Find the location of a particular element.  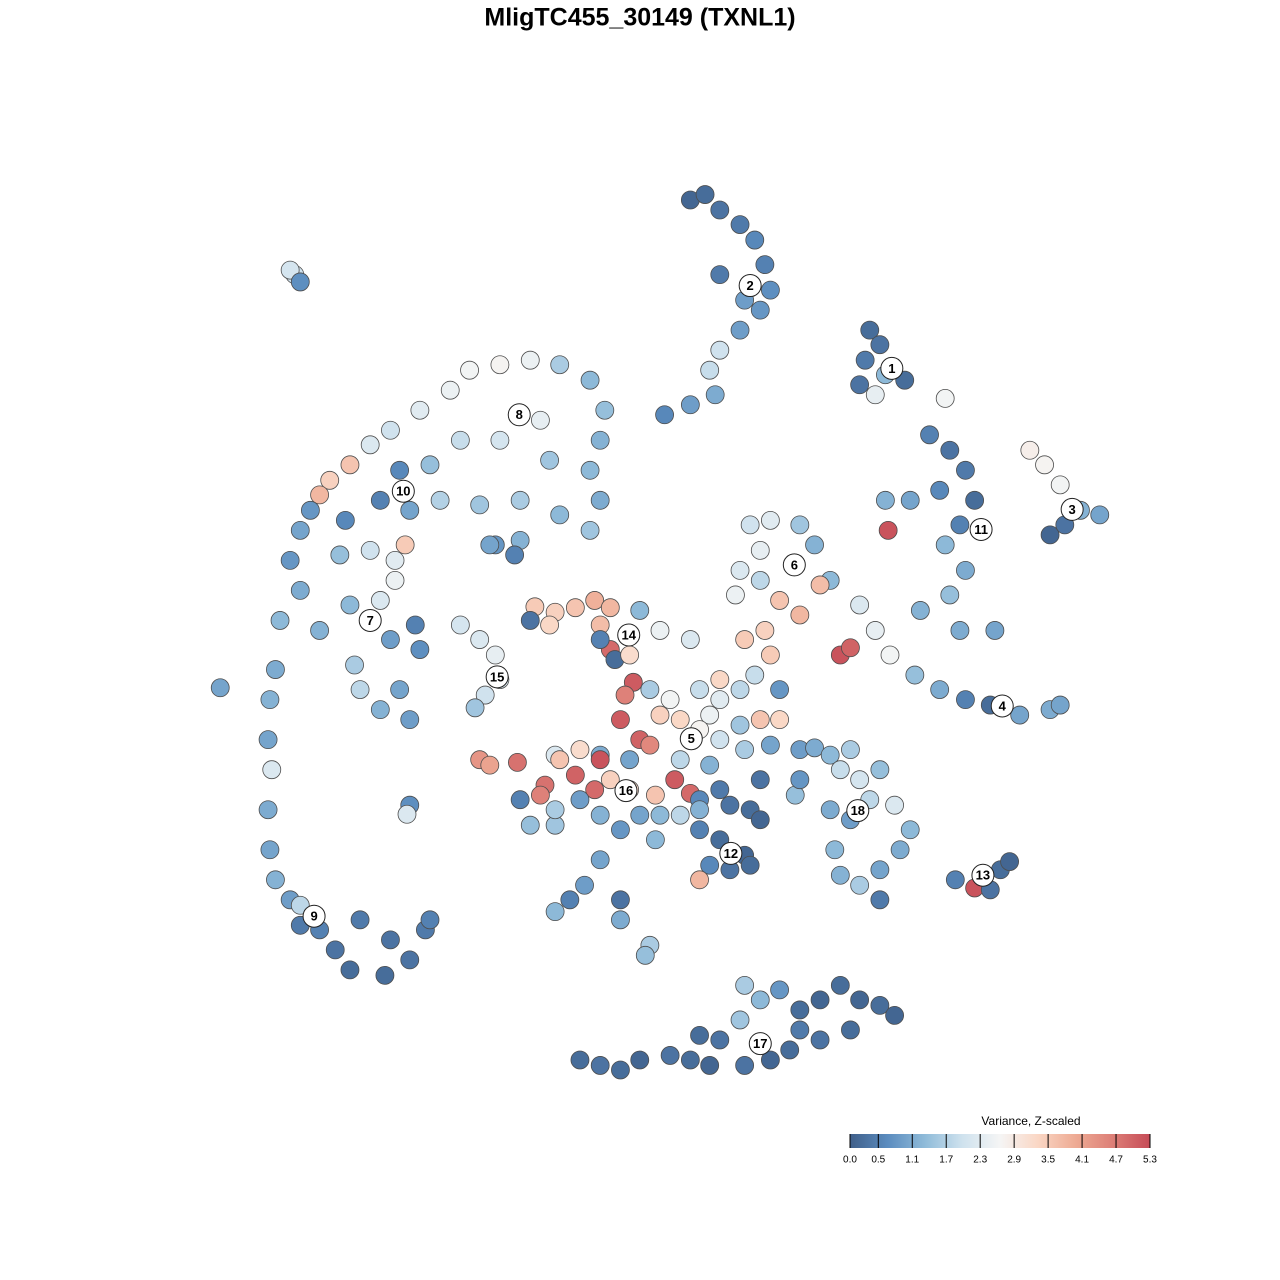

cluster-label: 10 is located at coordinates (403, 491).